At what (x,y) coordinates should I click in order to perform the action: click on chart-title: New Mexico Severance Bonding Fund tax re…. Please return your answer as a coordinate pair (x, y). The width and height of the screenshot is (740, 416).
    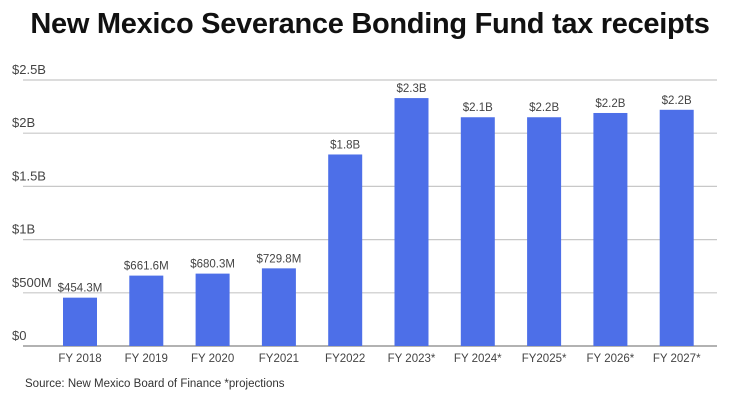
    Looking at the image, I should click on (370, 24).